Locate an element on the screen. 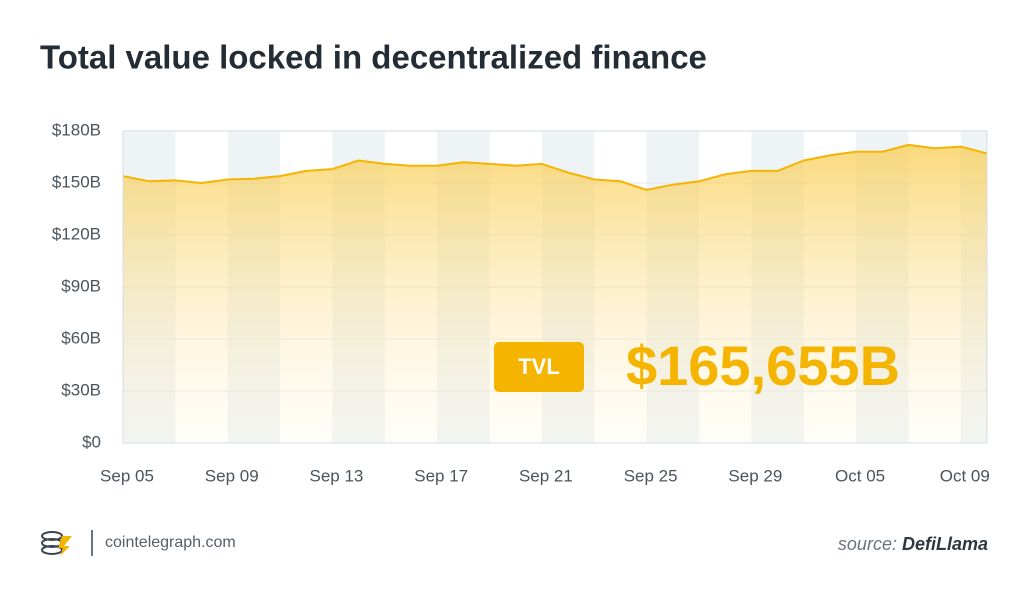 Image resolution: width=1032 pixels, height=600 pixels. y-tick-label: $150B is located at coordinates (76, 181).